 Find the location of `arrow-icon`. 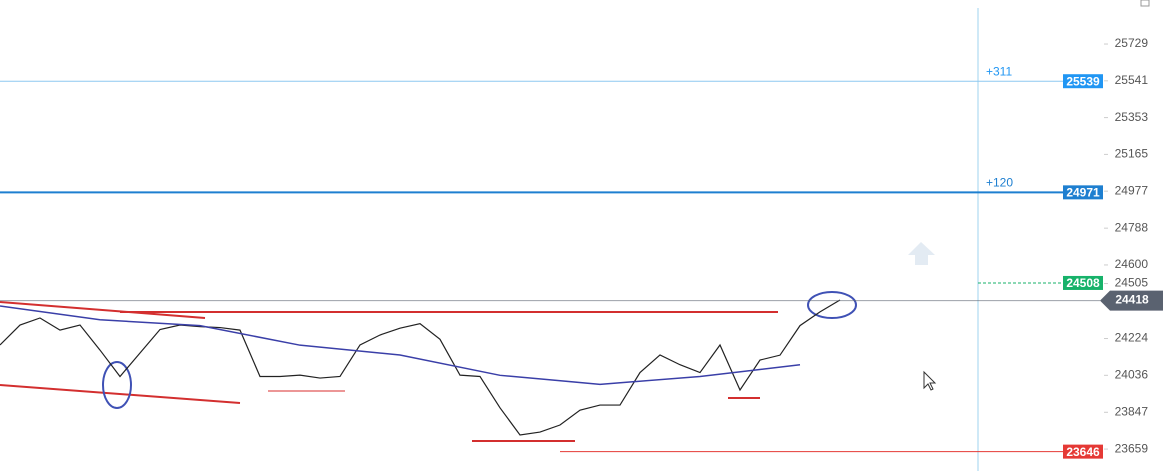

arrow-icon is located at coordinates (921, 253).